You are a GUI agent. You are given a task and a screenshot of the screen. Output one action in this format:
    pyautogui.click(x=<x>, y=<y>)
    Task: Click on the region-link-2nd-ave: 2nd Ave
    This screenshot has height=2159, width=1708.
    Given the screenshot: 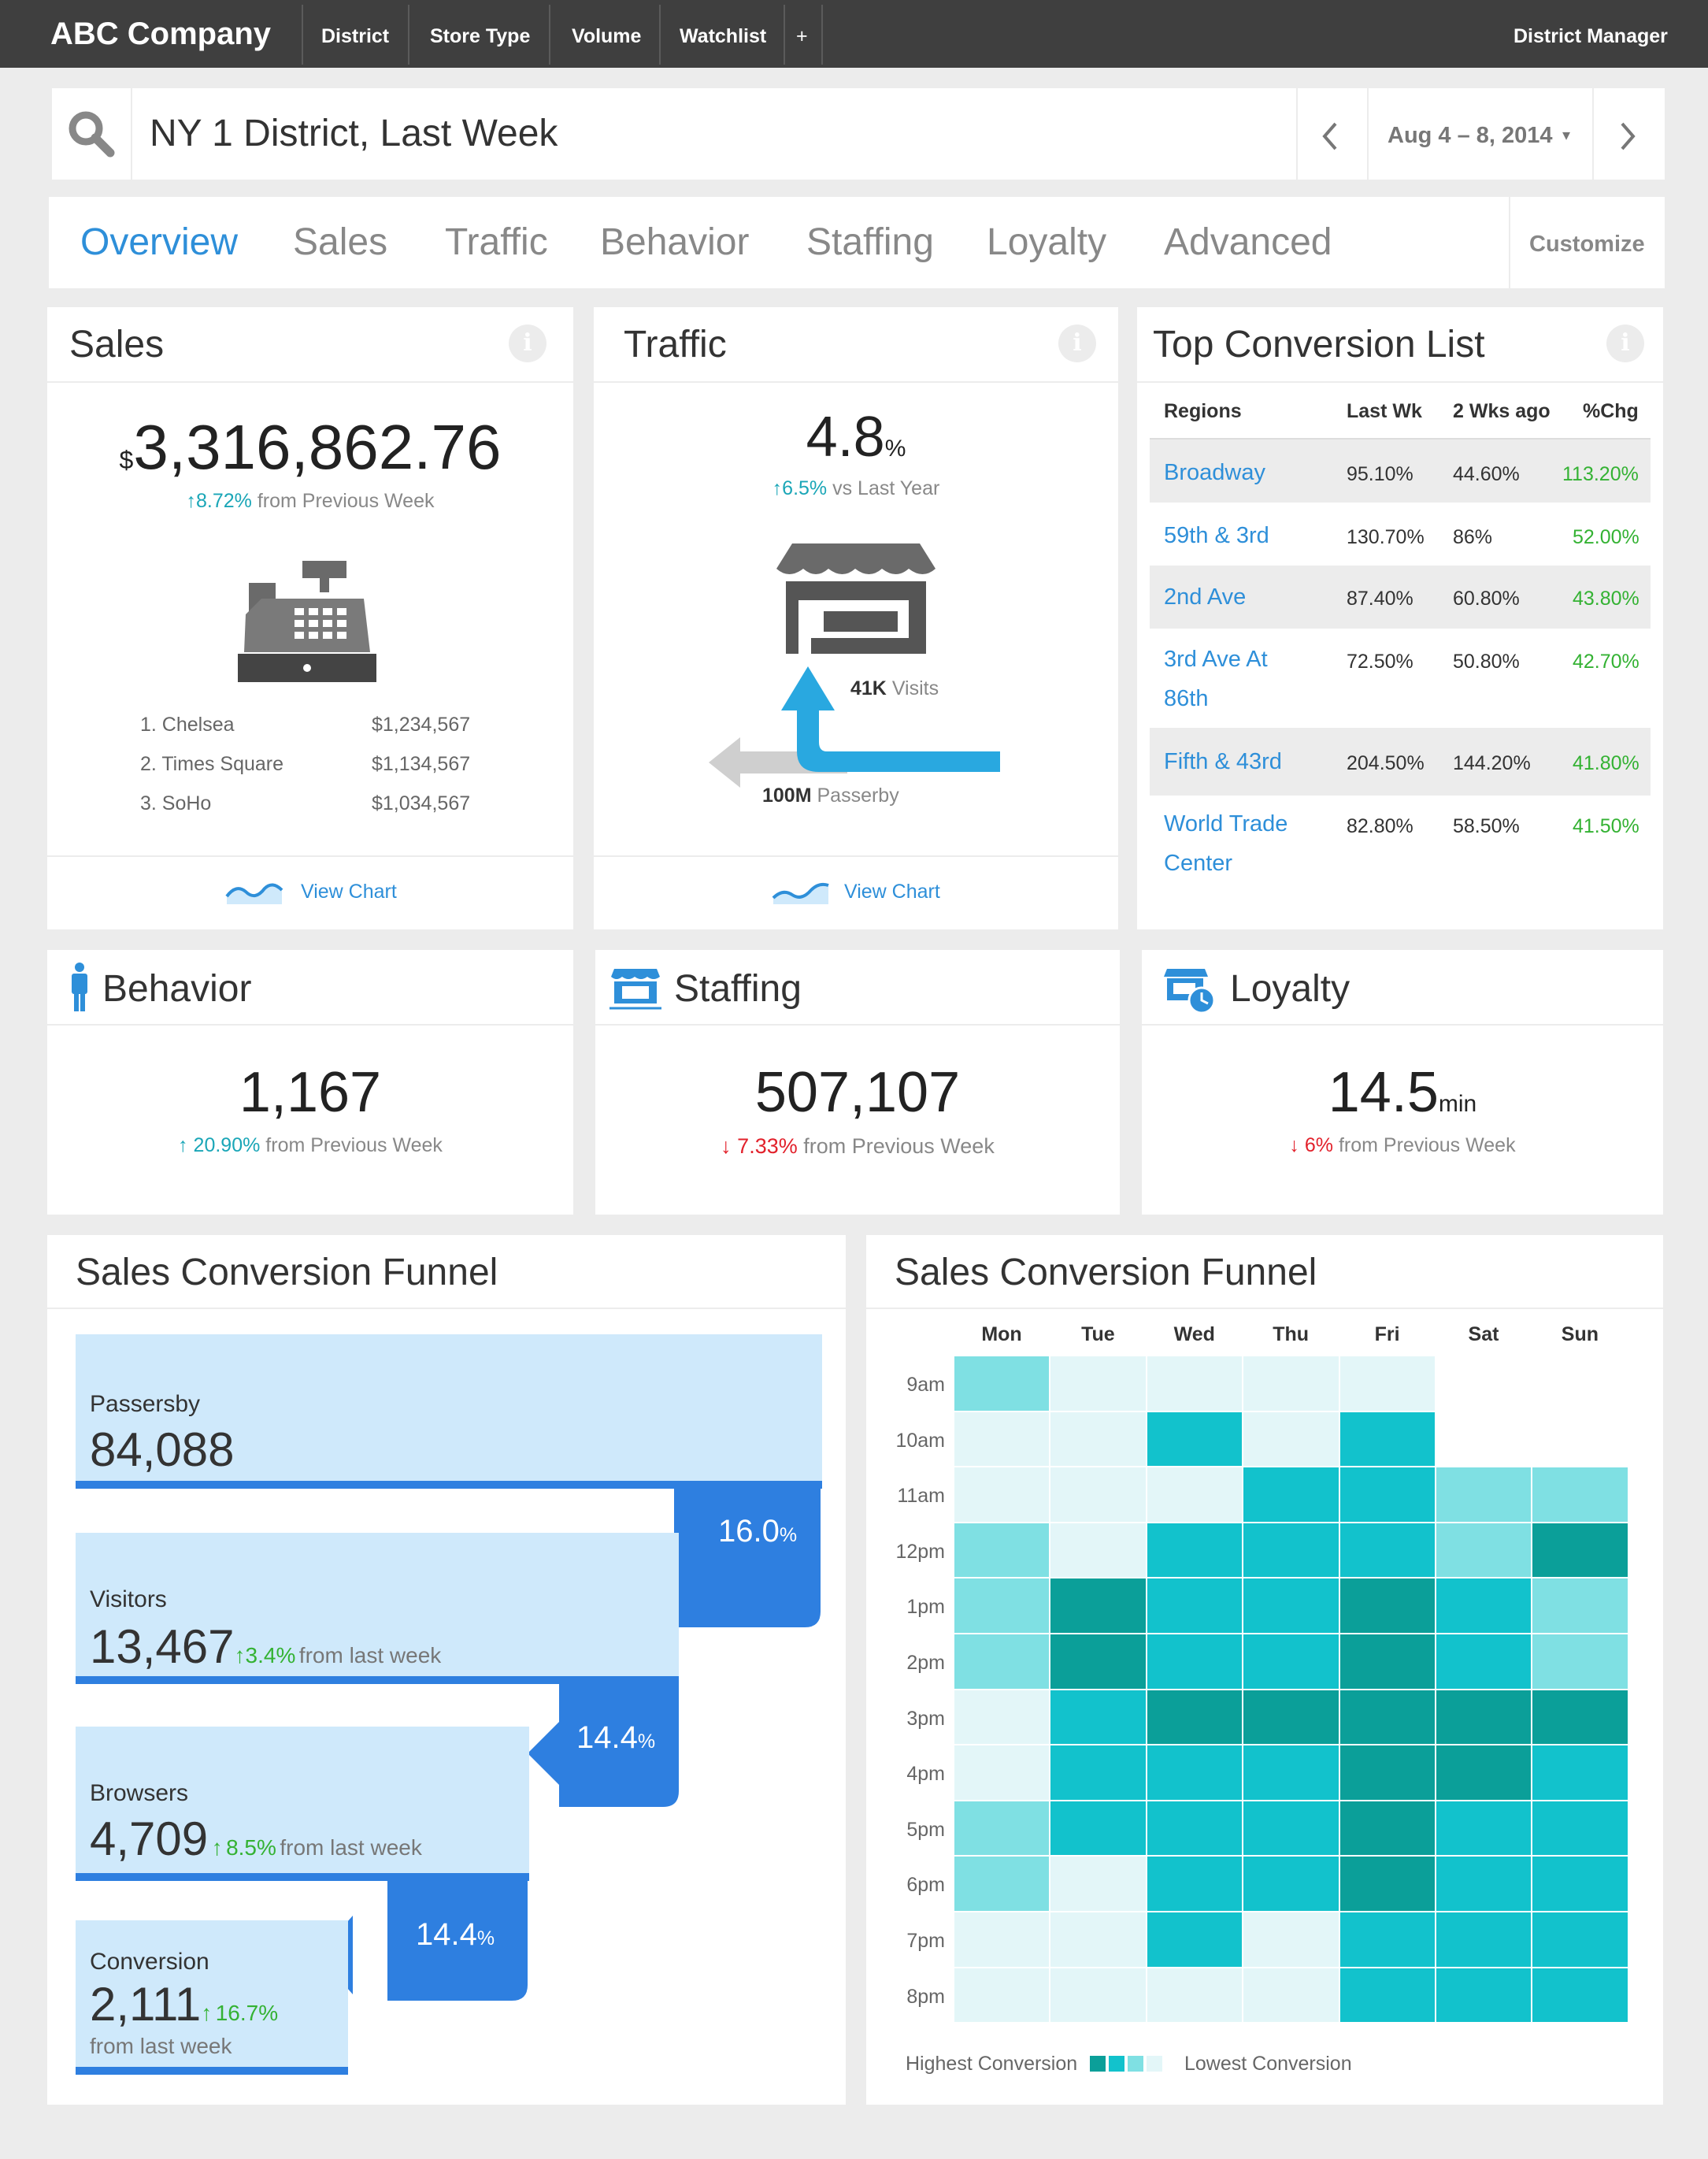 What is the action you would take?
    pyautogui.click(x=1205, y=597)
    